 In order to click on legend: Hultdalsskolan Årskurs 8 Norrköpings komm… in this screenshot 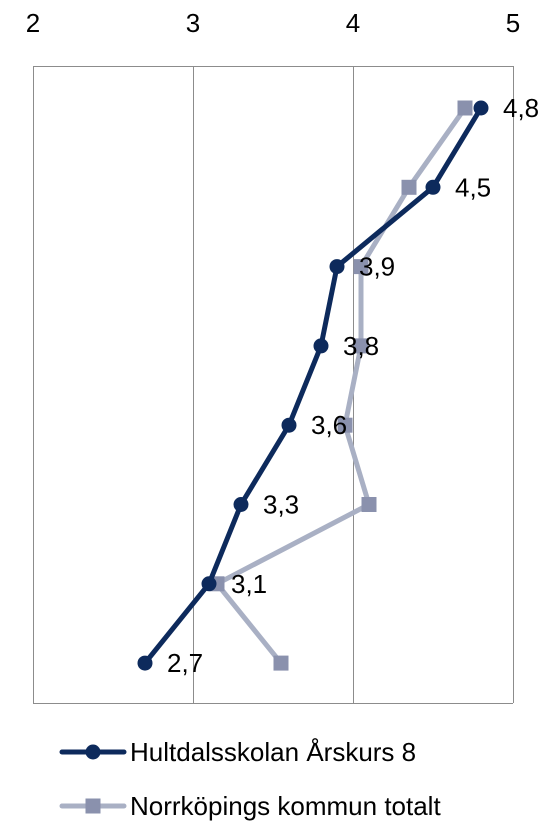, I will do `click(250, 779)`.